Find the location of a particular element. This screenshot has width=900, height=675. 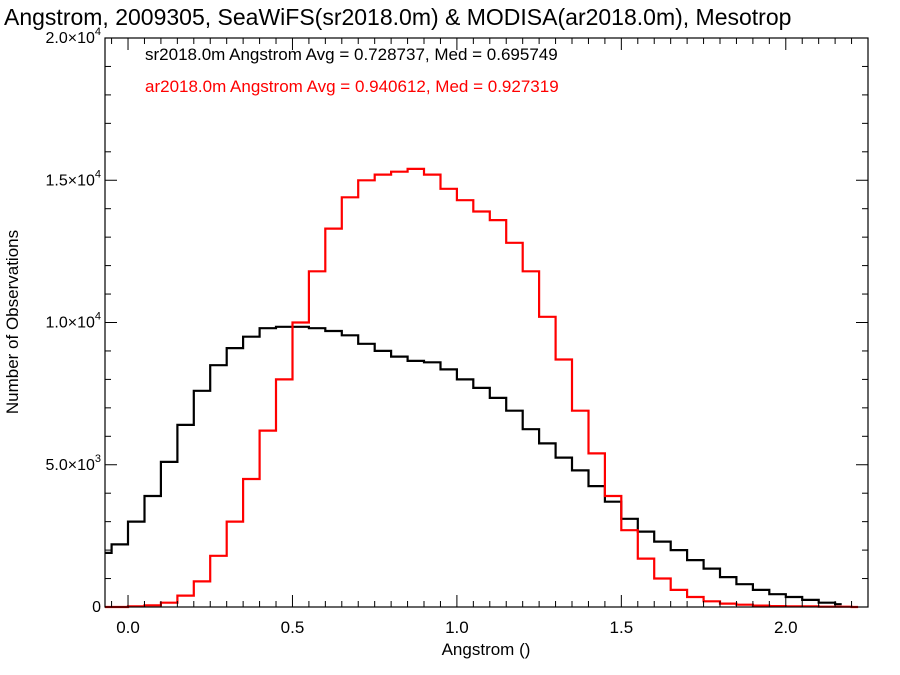

y-tick-label: 0 is located at coordinates (96, 607).